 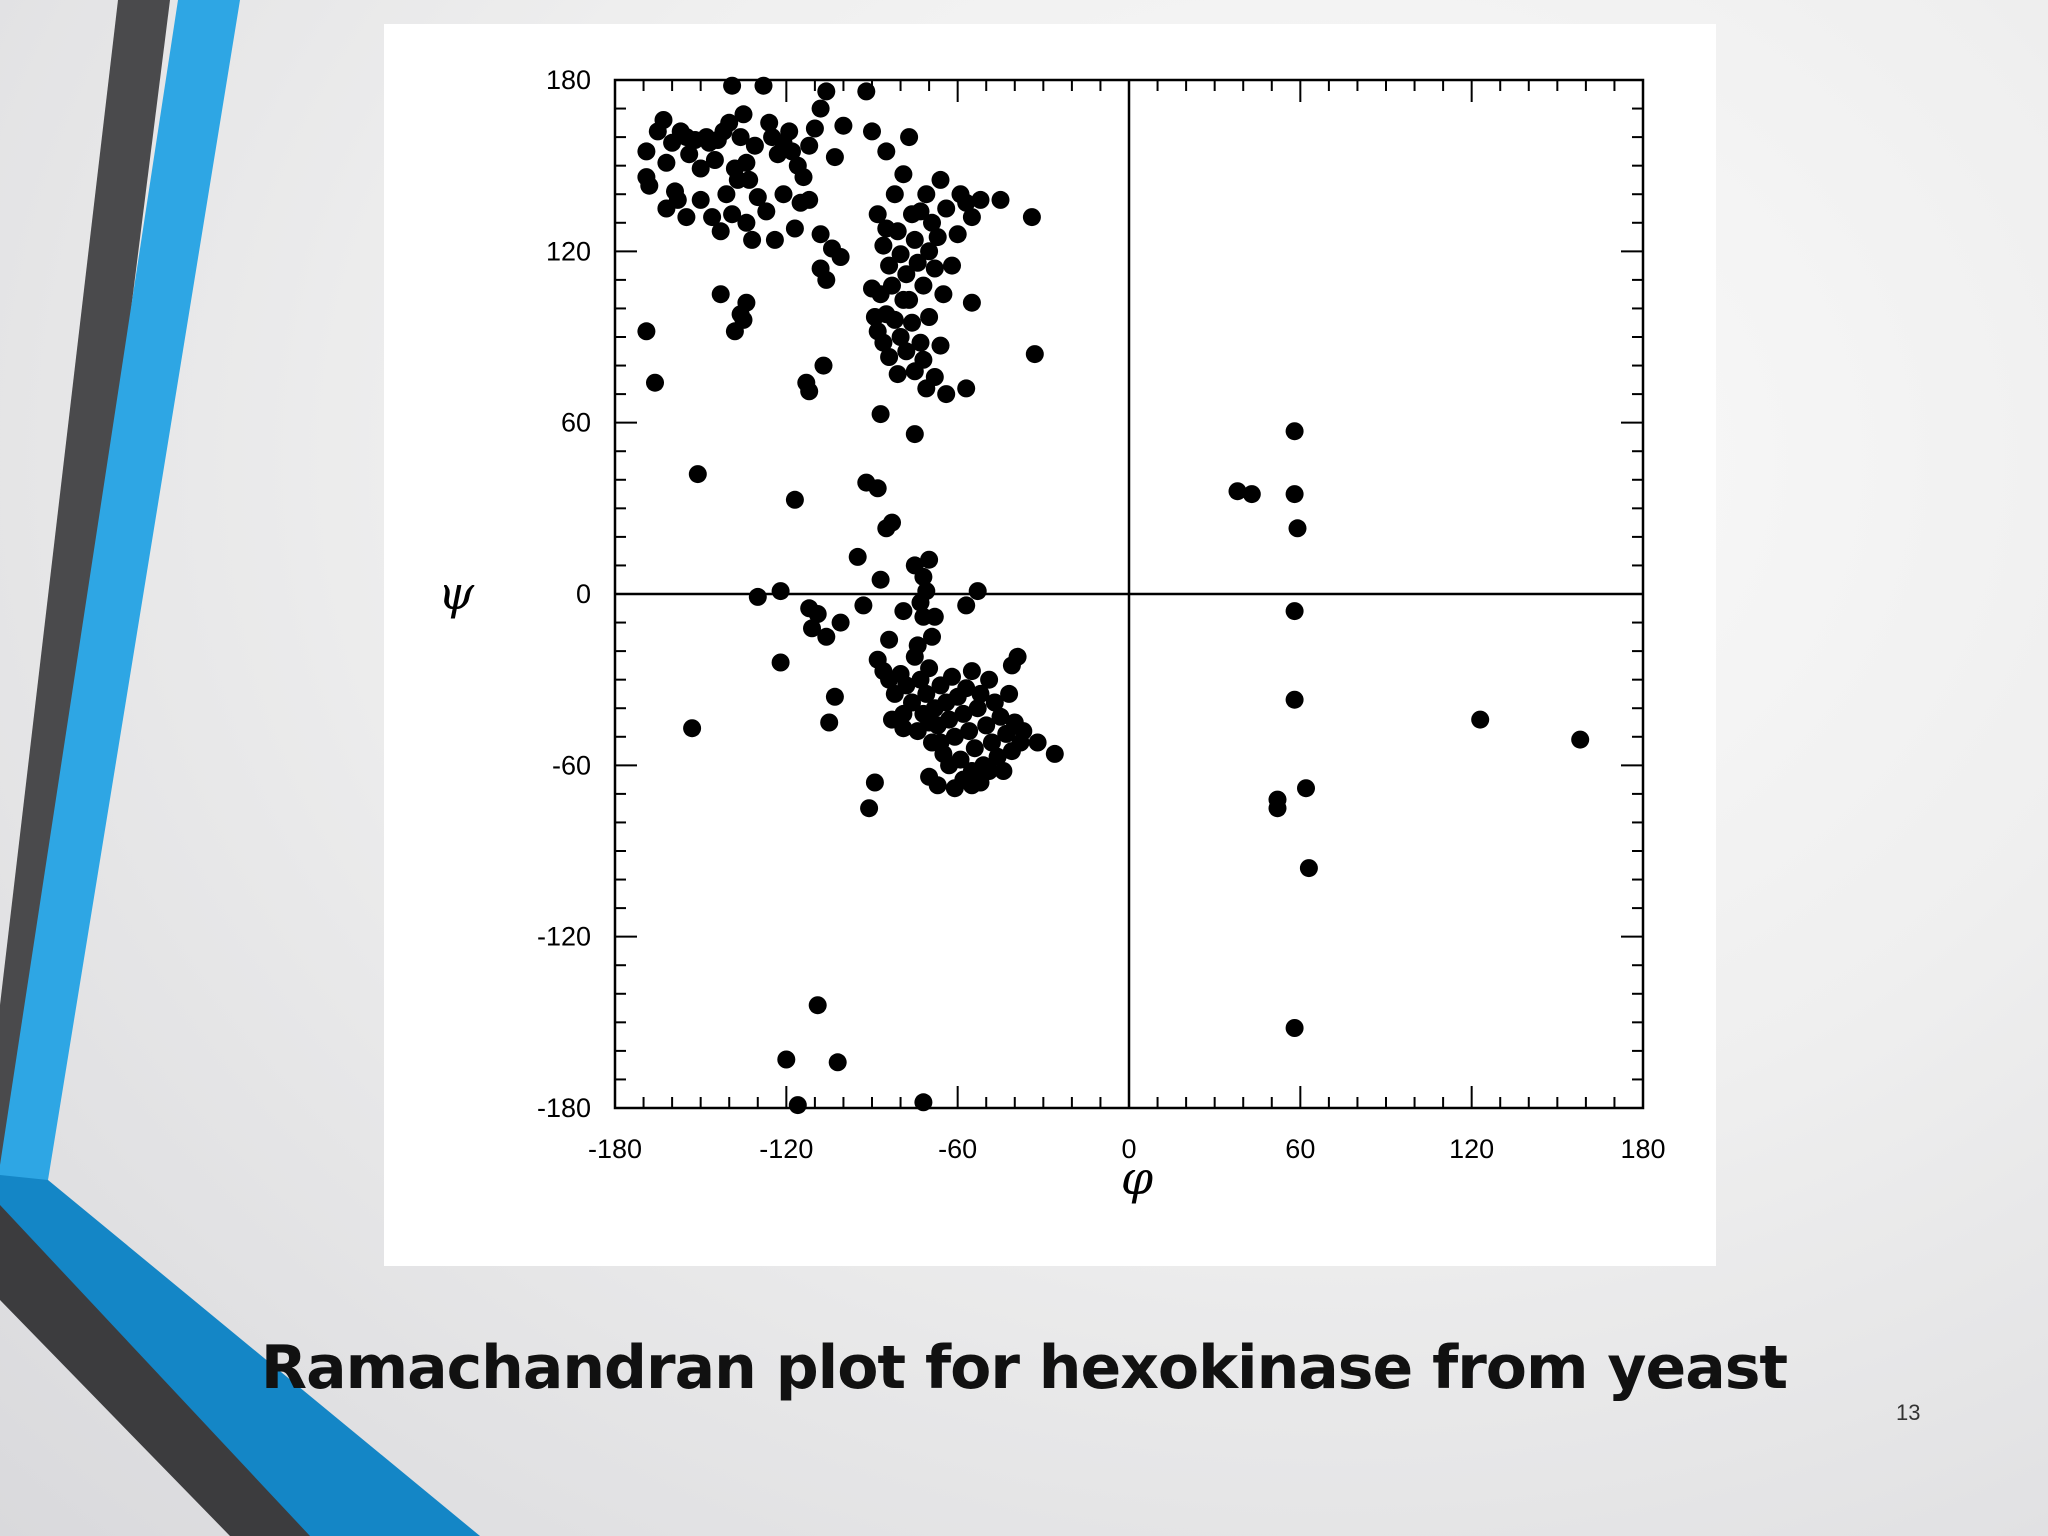 What do you see at coordinates (1471, 1149) in the screenshot?
I see `x-tick-label: 120` at bounding box center [1471, 1149].